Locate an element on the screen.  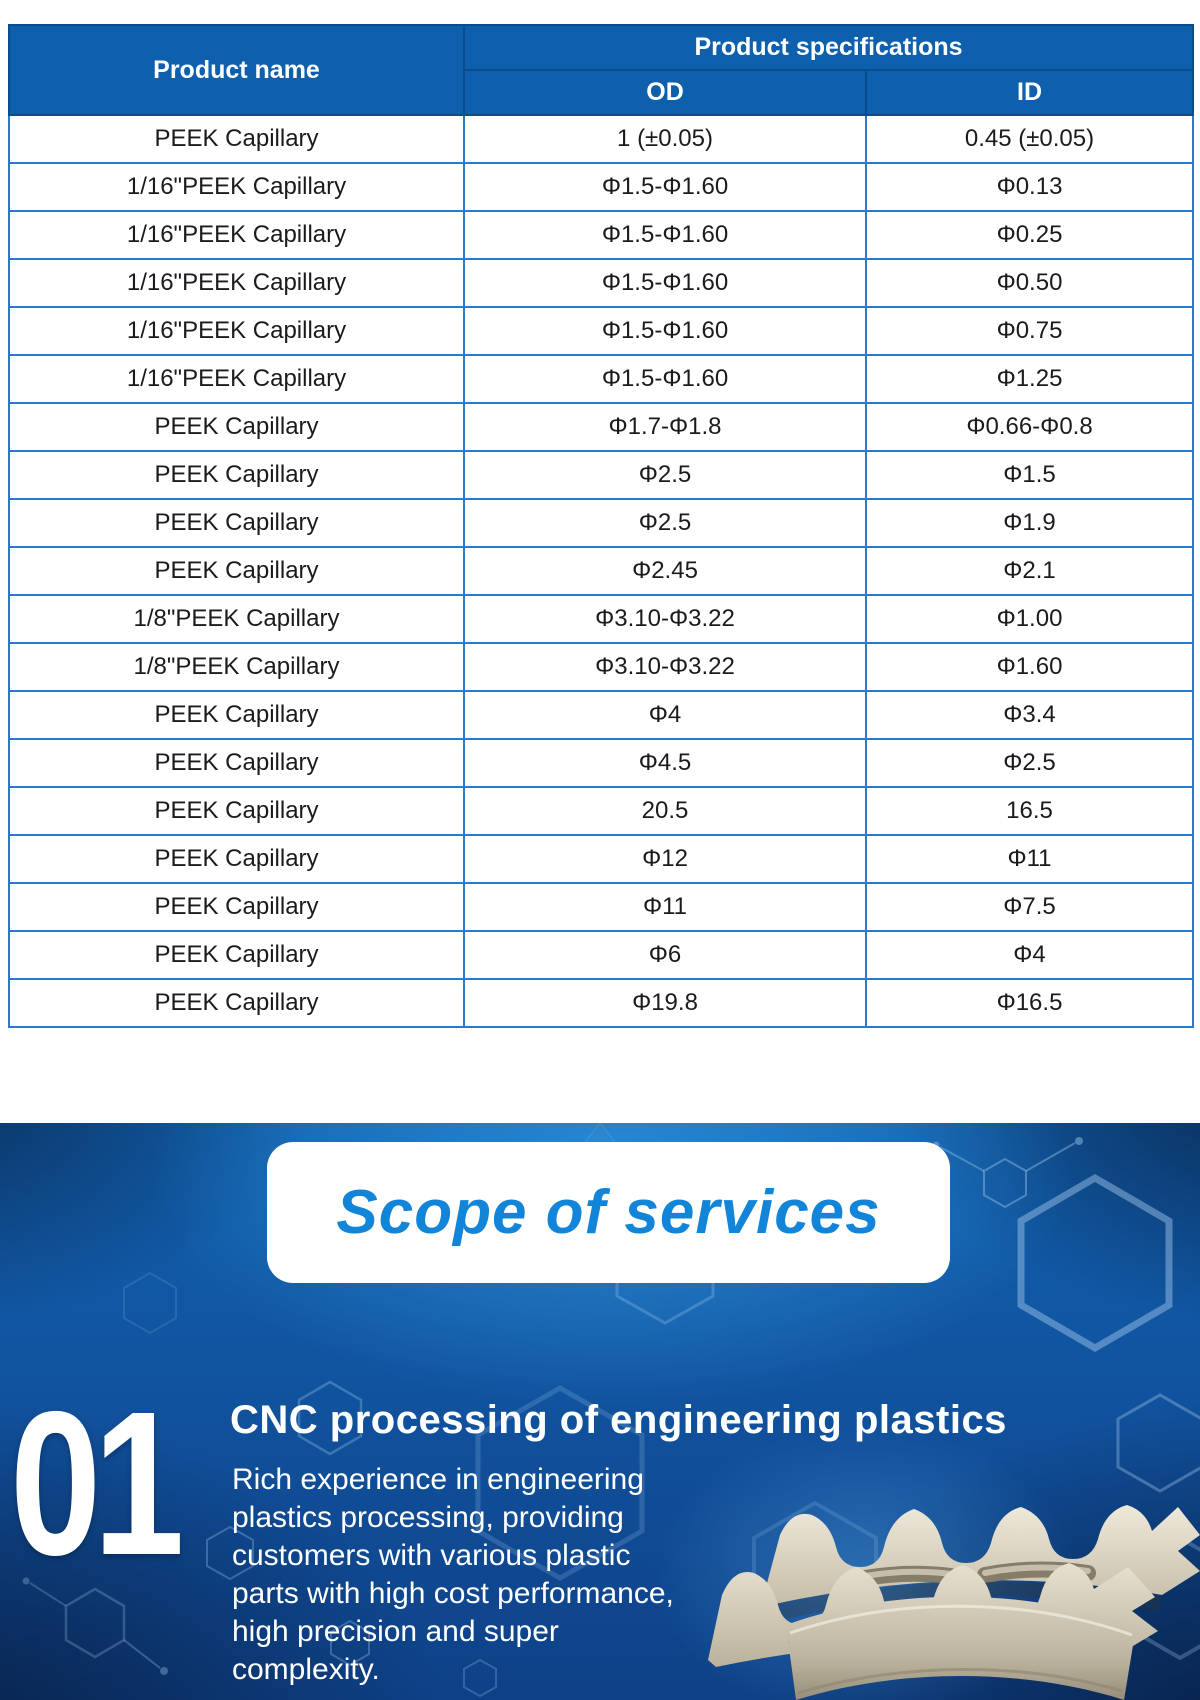
od-cell: Φ2.45 is located at coordinates (665, 571).